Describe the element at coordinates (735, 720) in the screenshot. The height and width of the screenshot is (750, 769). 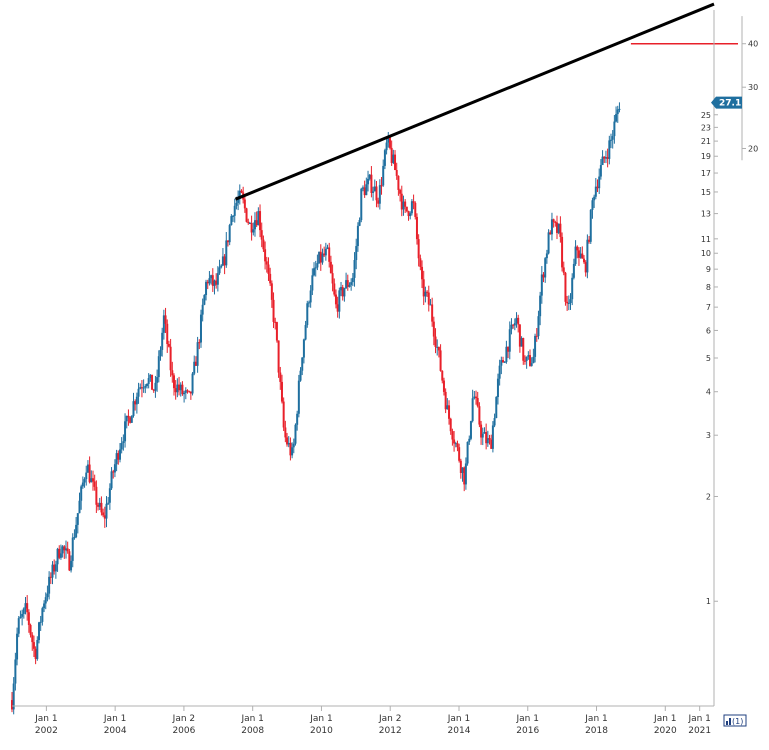
I see `series-legend-button: (1)` at that location.